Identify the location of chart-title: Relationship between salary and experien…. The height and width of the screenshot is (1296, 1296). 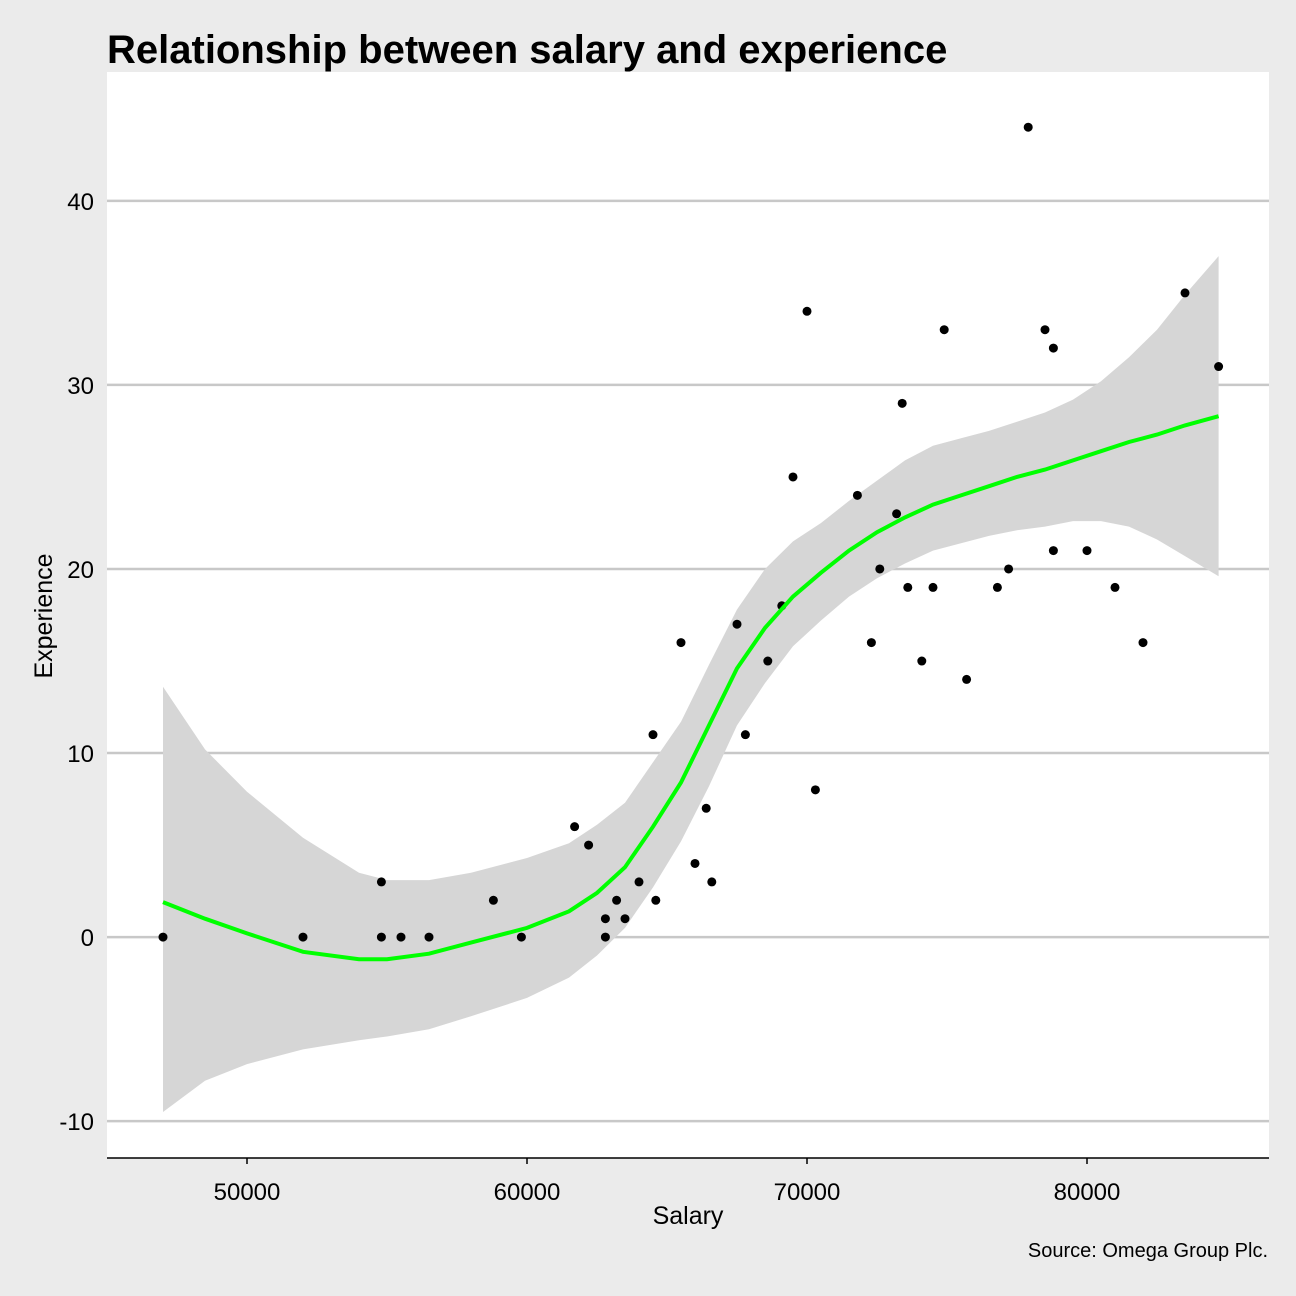
(527, 50).